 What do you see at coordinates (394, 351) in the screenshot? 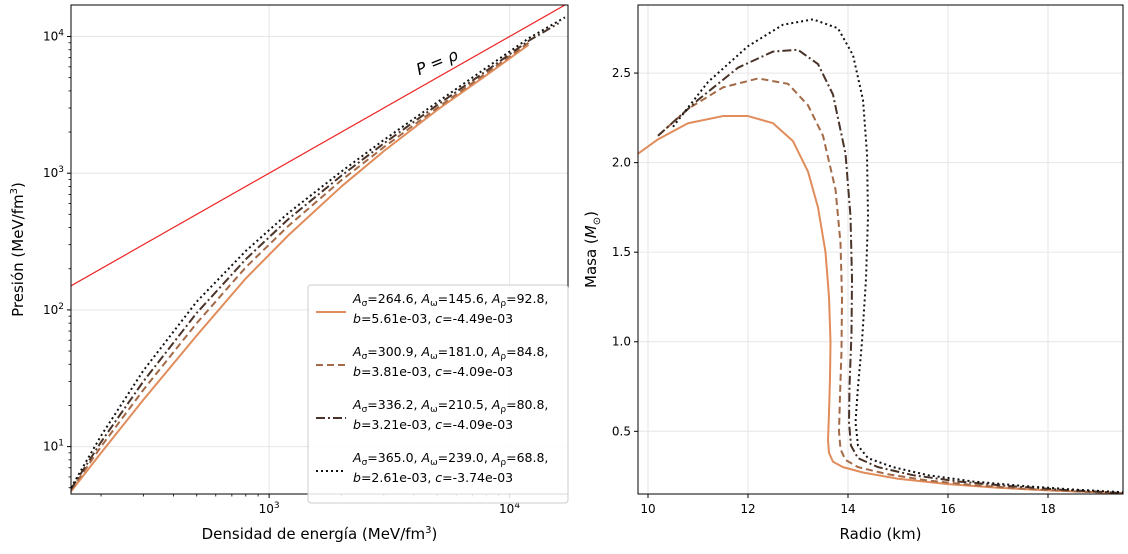
I see `legend-val: =300.9,` at bounding box center [394, 351].